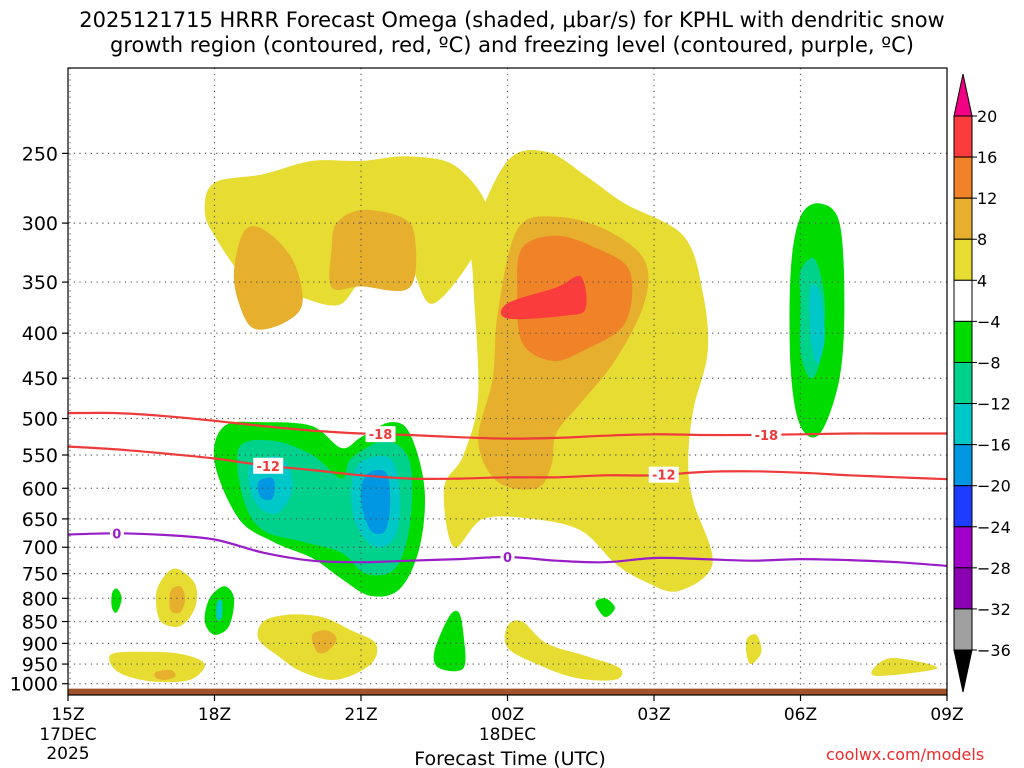 This screenshot has height=768, width=1024. Describe the element at coordinates (987, 116) in the screenshot. I see `colorbar-label-0: 20` at that location.